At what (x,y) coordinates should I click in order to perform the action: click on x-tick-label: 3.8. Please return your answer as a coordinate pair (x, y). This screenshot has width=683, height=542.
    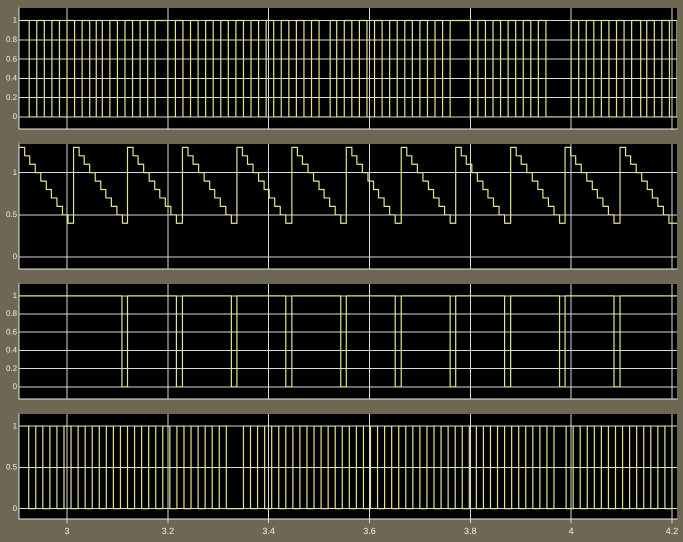
    Looking at the image, I should click on (470, 531).